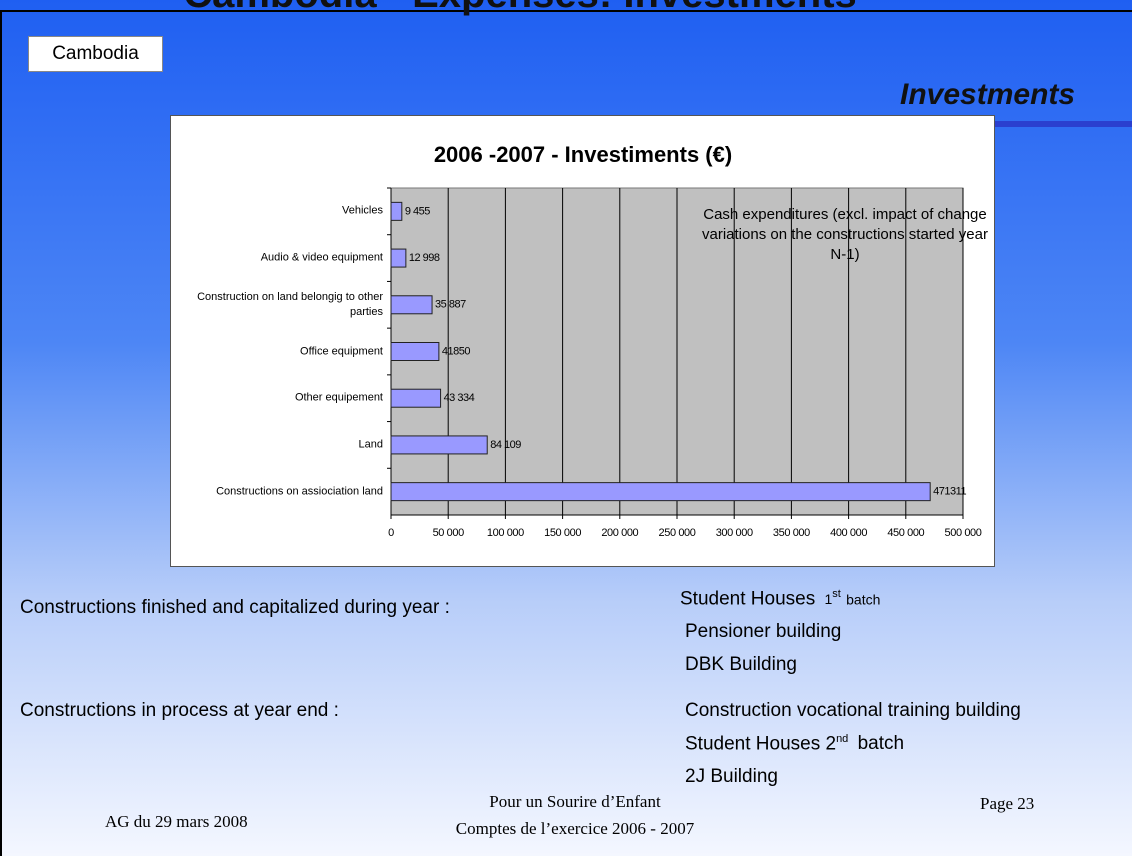 Image resolution: width=1132 pixels, height=856 pixels. I want to click on footer-right: Page 23, so click(1007, 803).